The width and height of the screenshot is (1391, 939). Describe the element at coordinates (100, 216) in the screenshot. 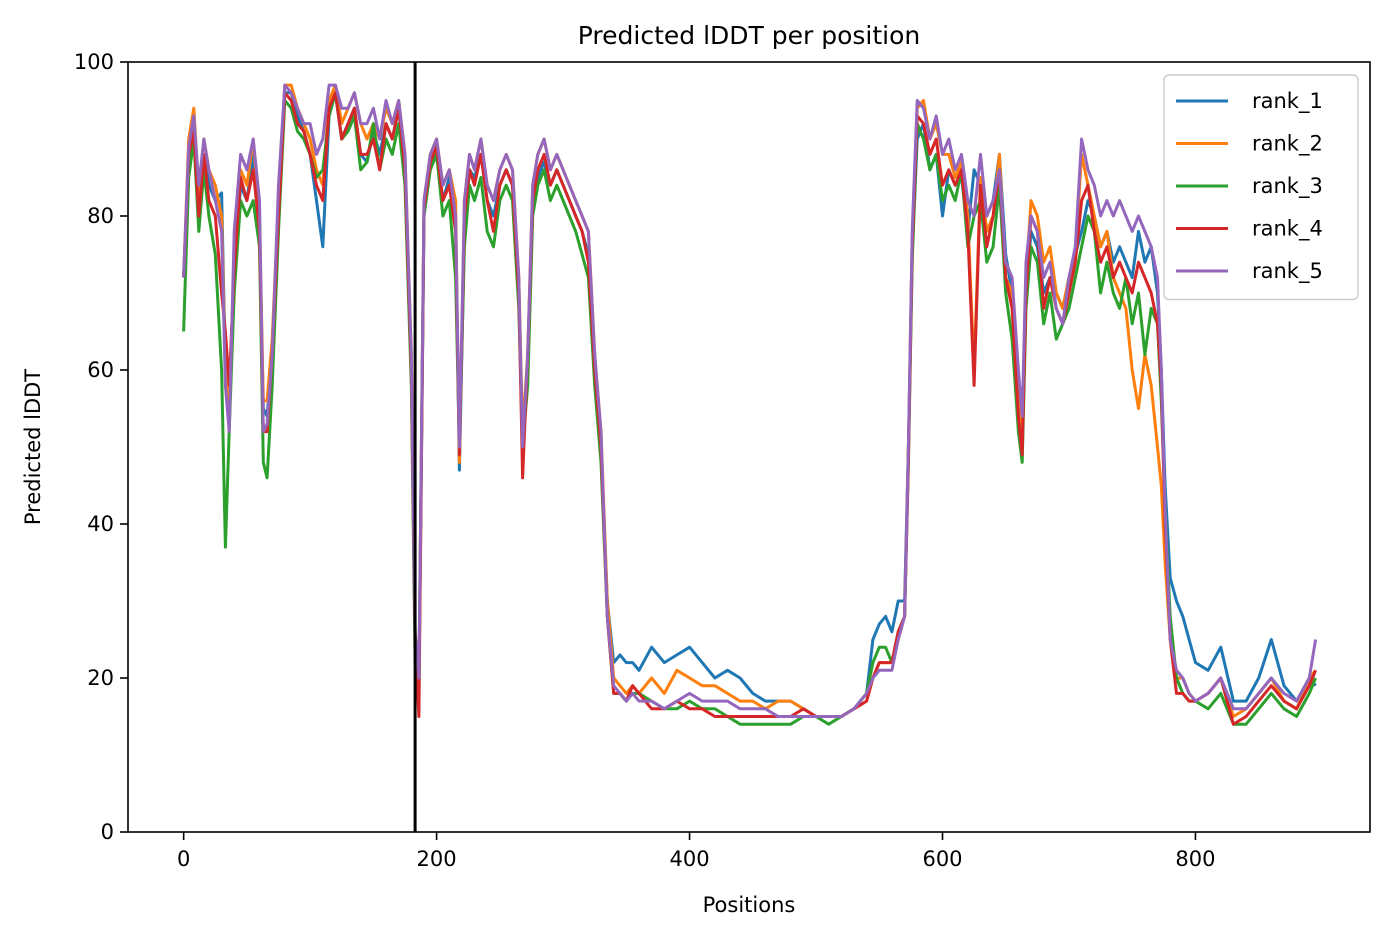

I see `y-tick-label: 80` at that location.